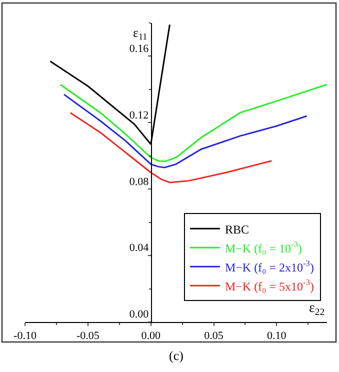  I want to click on y-tick-label: 0.16, so click(139, 48).